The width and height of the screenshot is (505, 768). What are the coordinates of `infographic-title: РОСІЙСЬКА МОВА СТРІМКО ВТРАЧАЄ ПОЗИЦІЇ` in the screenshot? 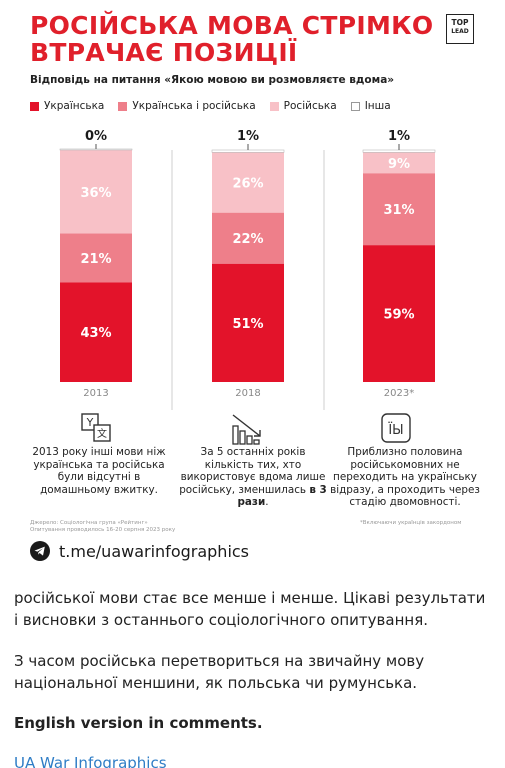 It's located at (232, 39).